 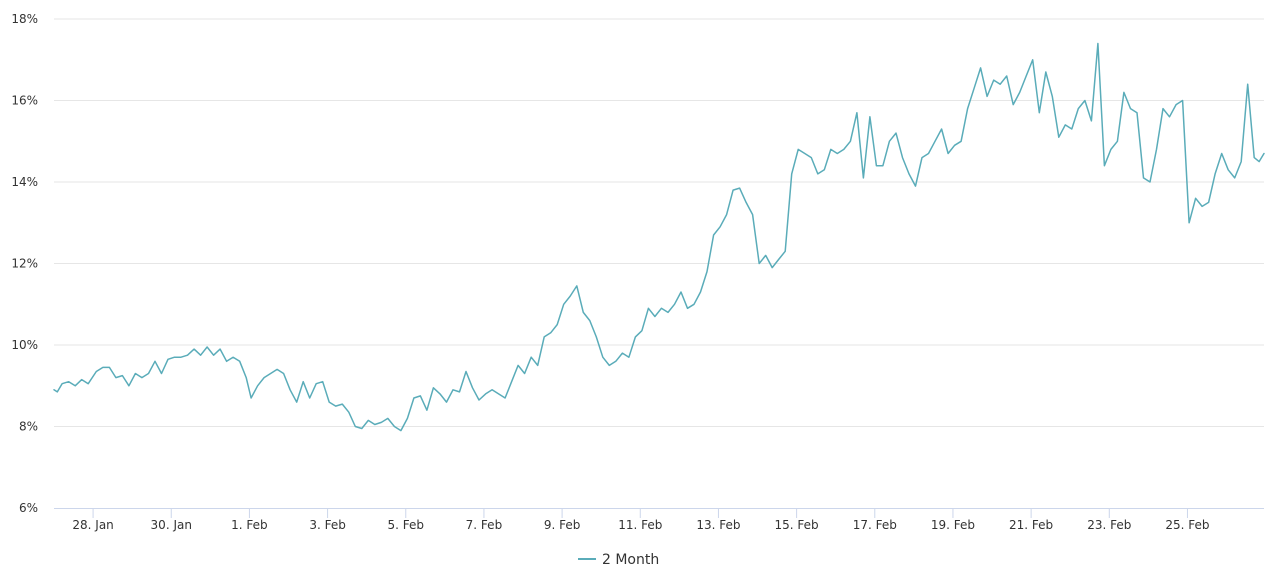 I want to click on y-axis-ticks: 6% 8% 10% 12% 14% 16% 18%, so click(x=24, y=263).